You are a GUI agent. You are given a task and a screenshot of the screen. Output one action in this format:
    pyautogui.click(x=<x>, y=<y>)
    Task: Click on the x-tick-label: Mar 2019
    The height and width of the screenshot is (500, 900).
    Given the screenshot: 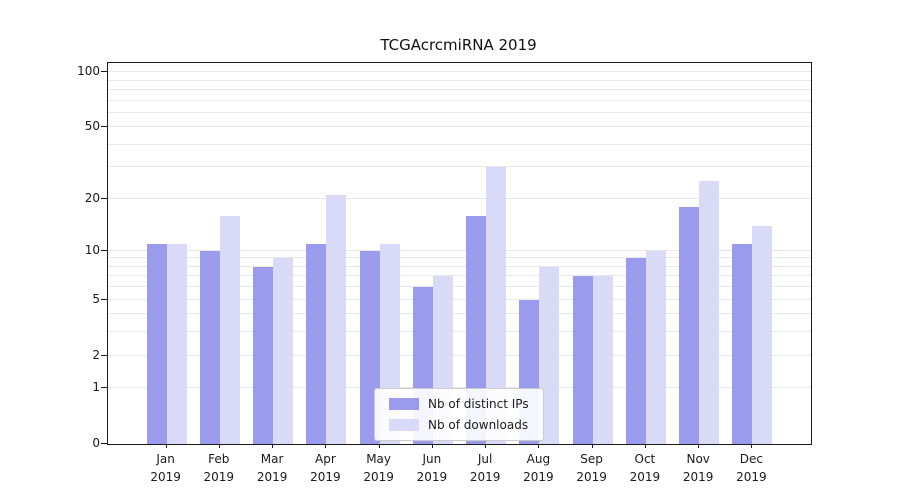 What is the action you would take?
    pyautogui.click(x=272, y=468)
    